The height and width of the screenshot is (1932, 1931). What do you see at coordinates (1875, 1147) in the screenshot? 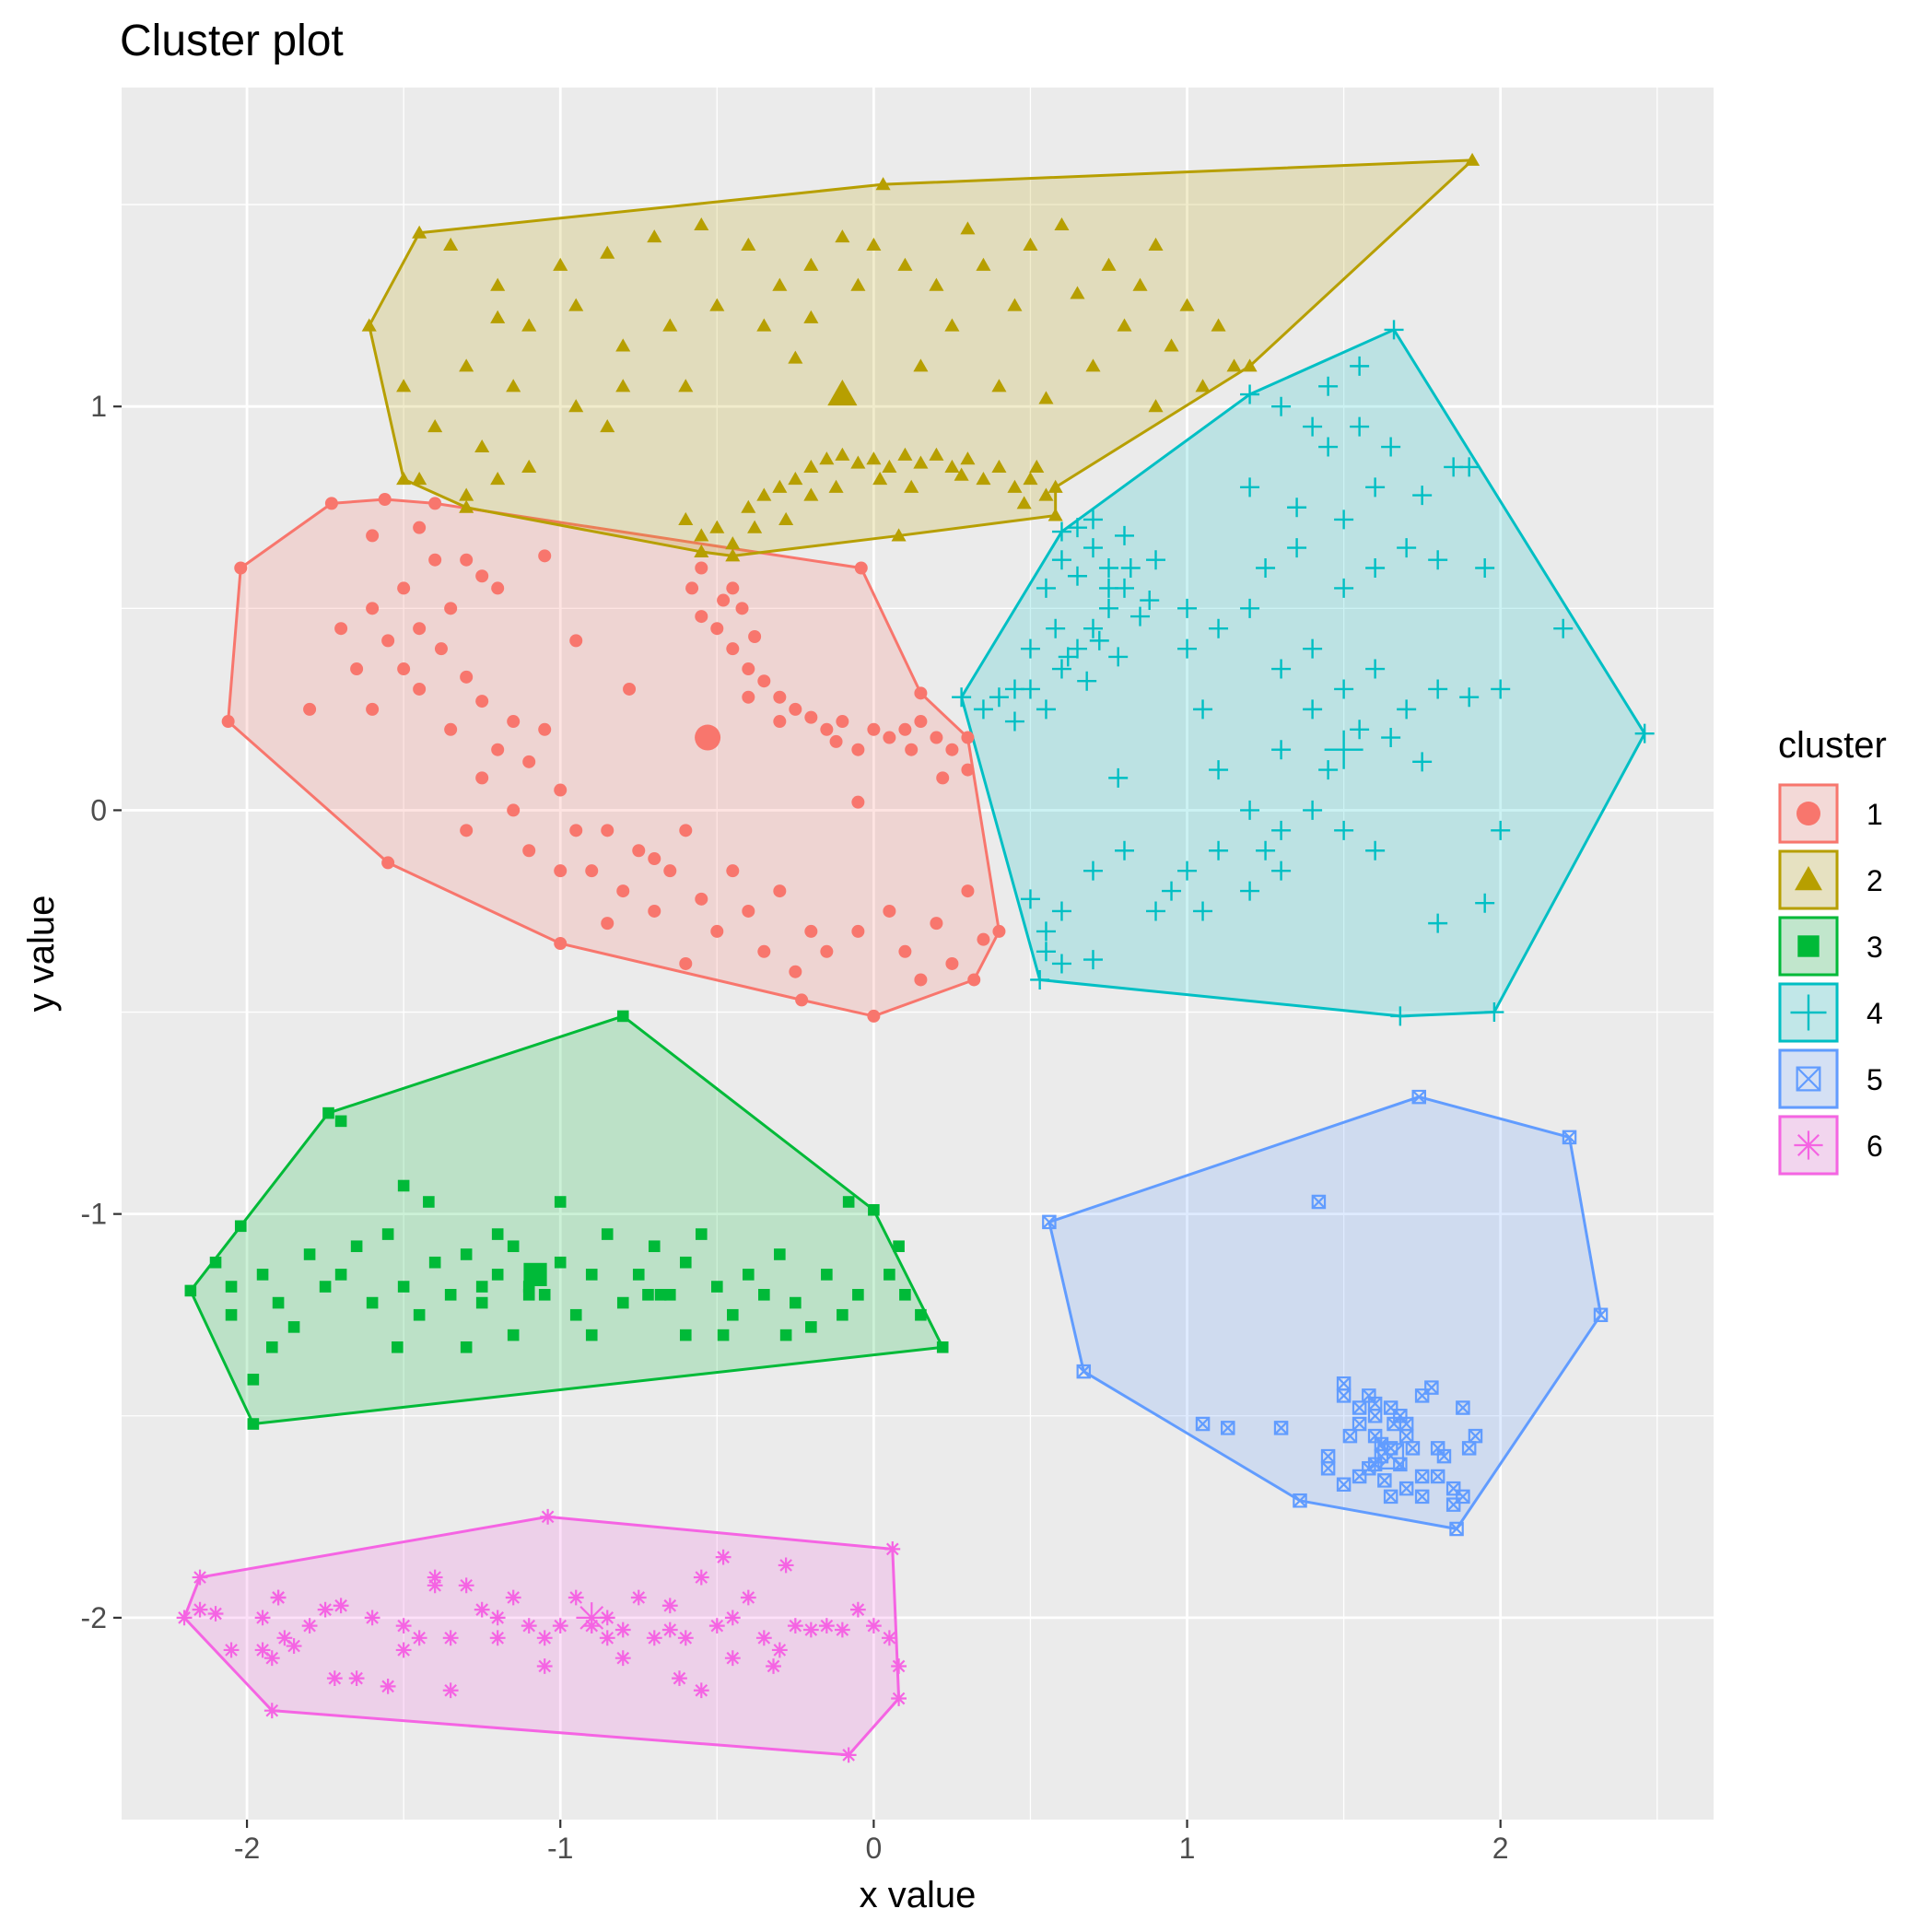
I see `legend-label-6: 6` at bounding box center [1875, 1147].